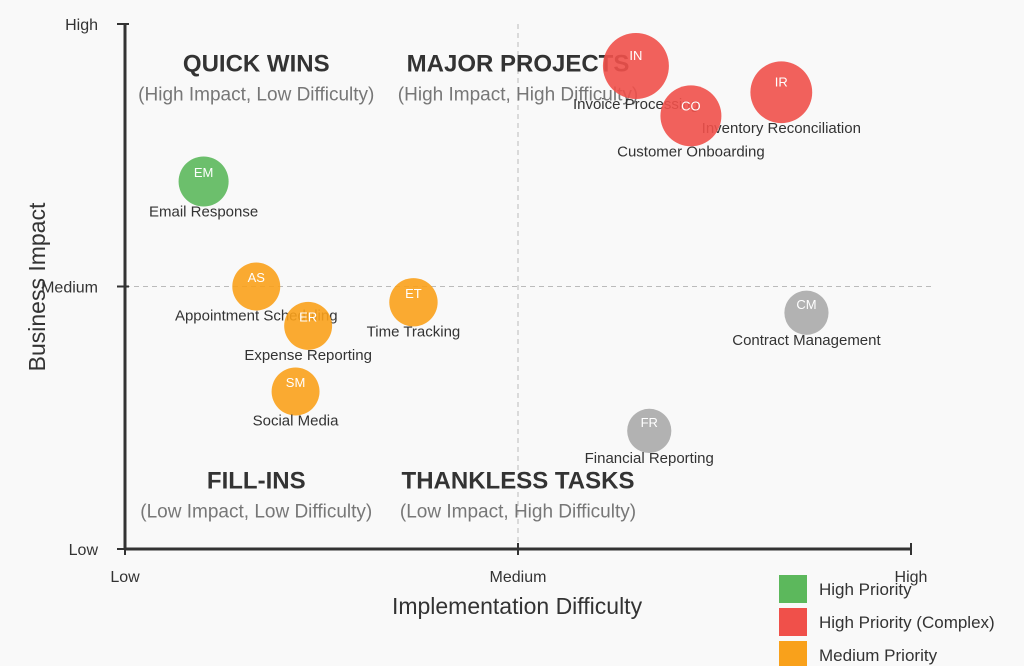  Describe the element at coordinates (125, 577) in the screenshot. I see `x-tick-label: Low` at that location.